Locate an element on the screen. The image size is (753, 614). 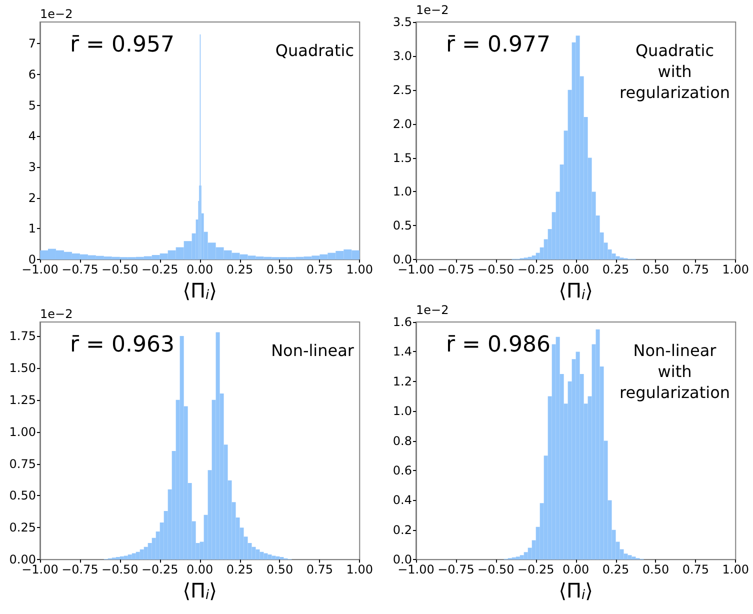
y-tick-label: 6 is located at coordinates (32, 74).